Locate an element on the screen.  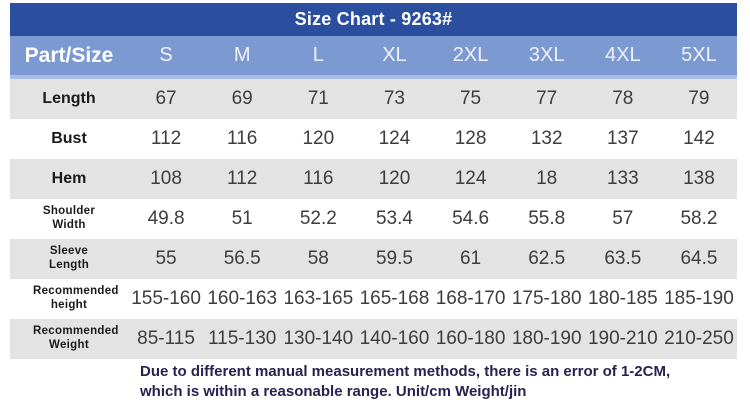
value-cell: 79 is located at coordinates (699, 98).